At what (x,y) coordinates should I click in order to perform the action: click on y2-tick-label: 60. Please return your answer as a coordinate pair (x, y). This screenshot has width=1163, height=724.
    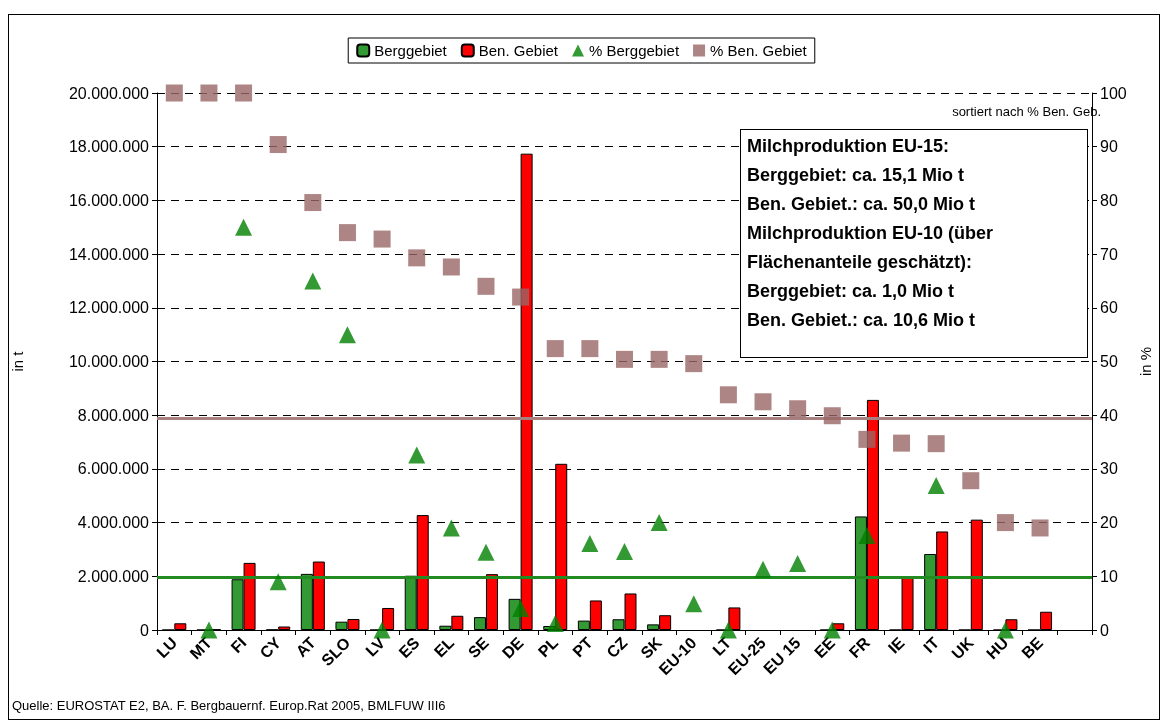
    Looking at the image, I should click on (1109, 308).